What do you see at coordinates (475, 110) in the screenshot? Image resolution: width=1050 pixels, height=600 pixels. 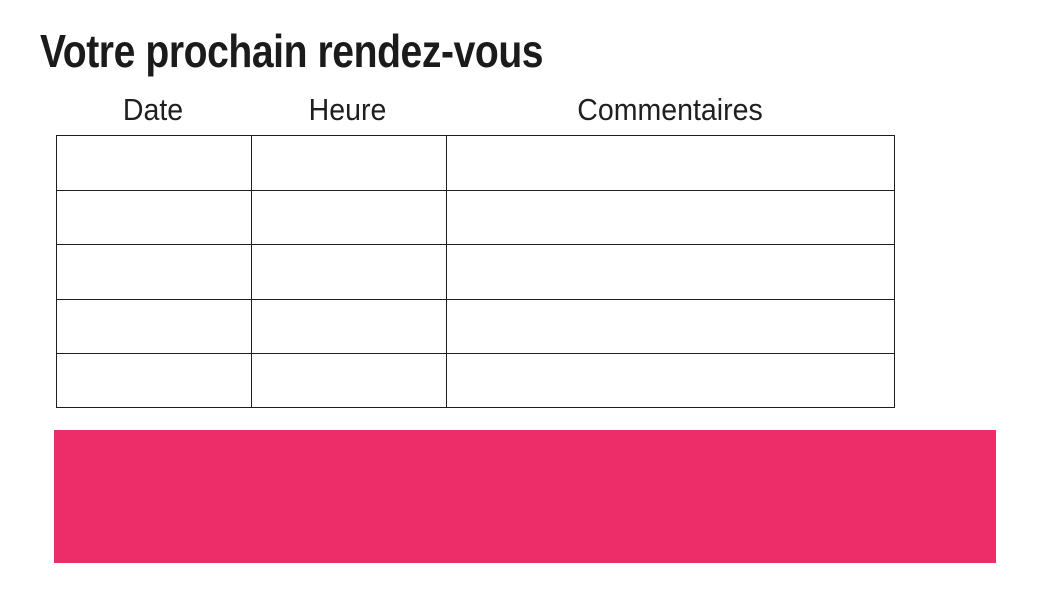 I see `table-header-row: Date Heure Commentaires` at bounding box center [475, 110].